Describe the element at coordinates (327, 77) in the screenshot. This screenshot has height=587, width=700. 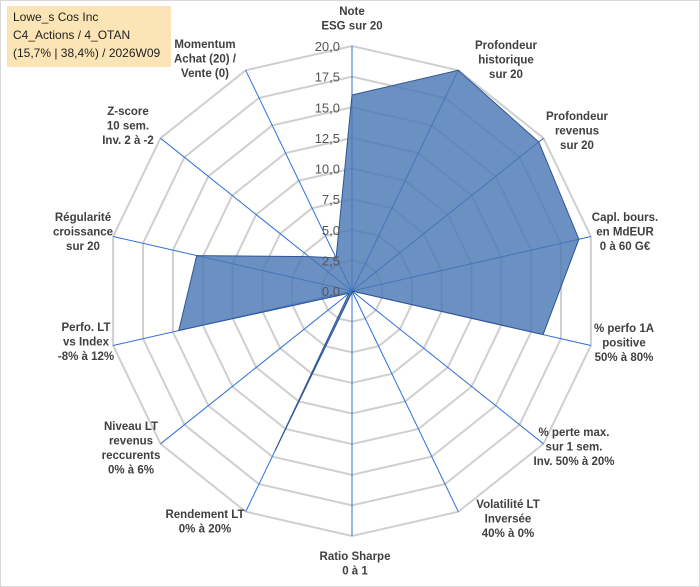
I see `radar-tick-label: 17,5` at that location.